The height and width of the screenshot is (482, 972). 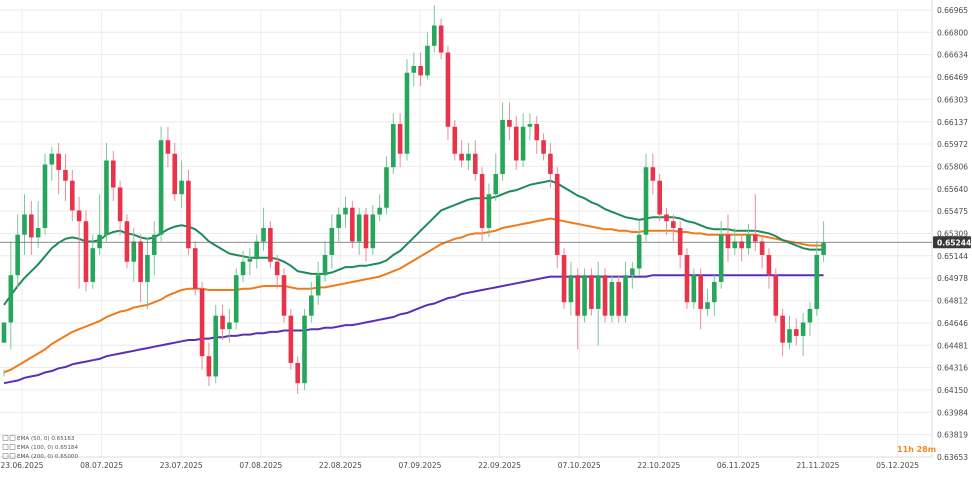 What do you see at coordinates (952, 166) in the screenshot?
I see `y-tick-label: 0.65806` at bounding box center [952, 166].